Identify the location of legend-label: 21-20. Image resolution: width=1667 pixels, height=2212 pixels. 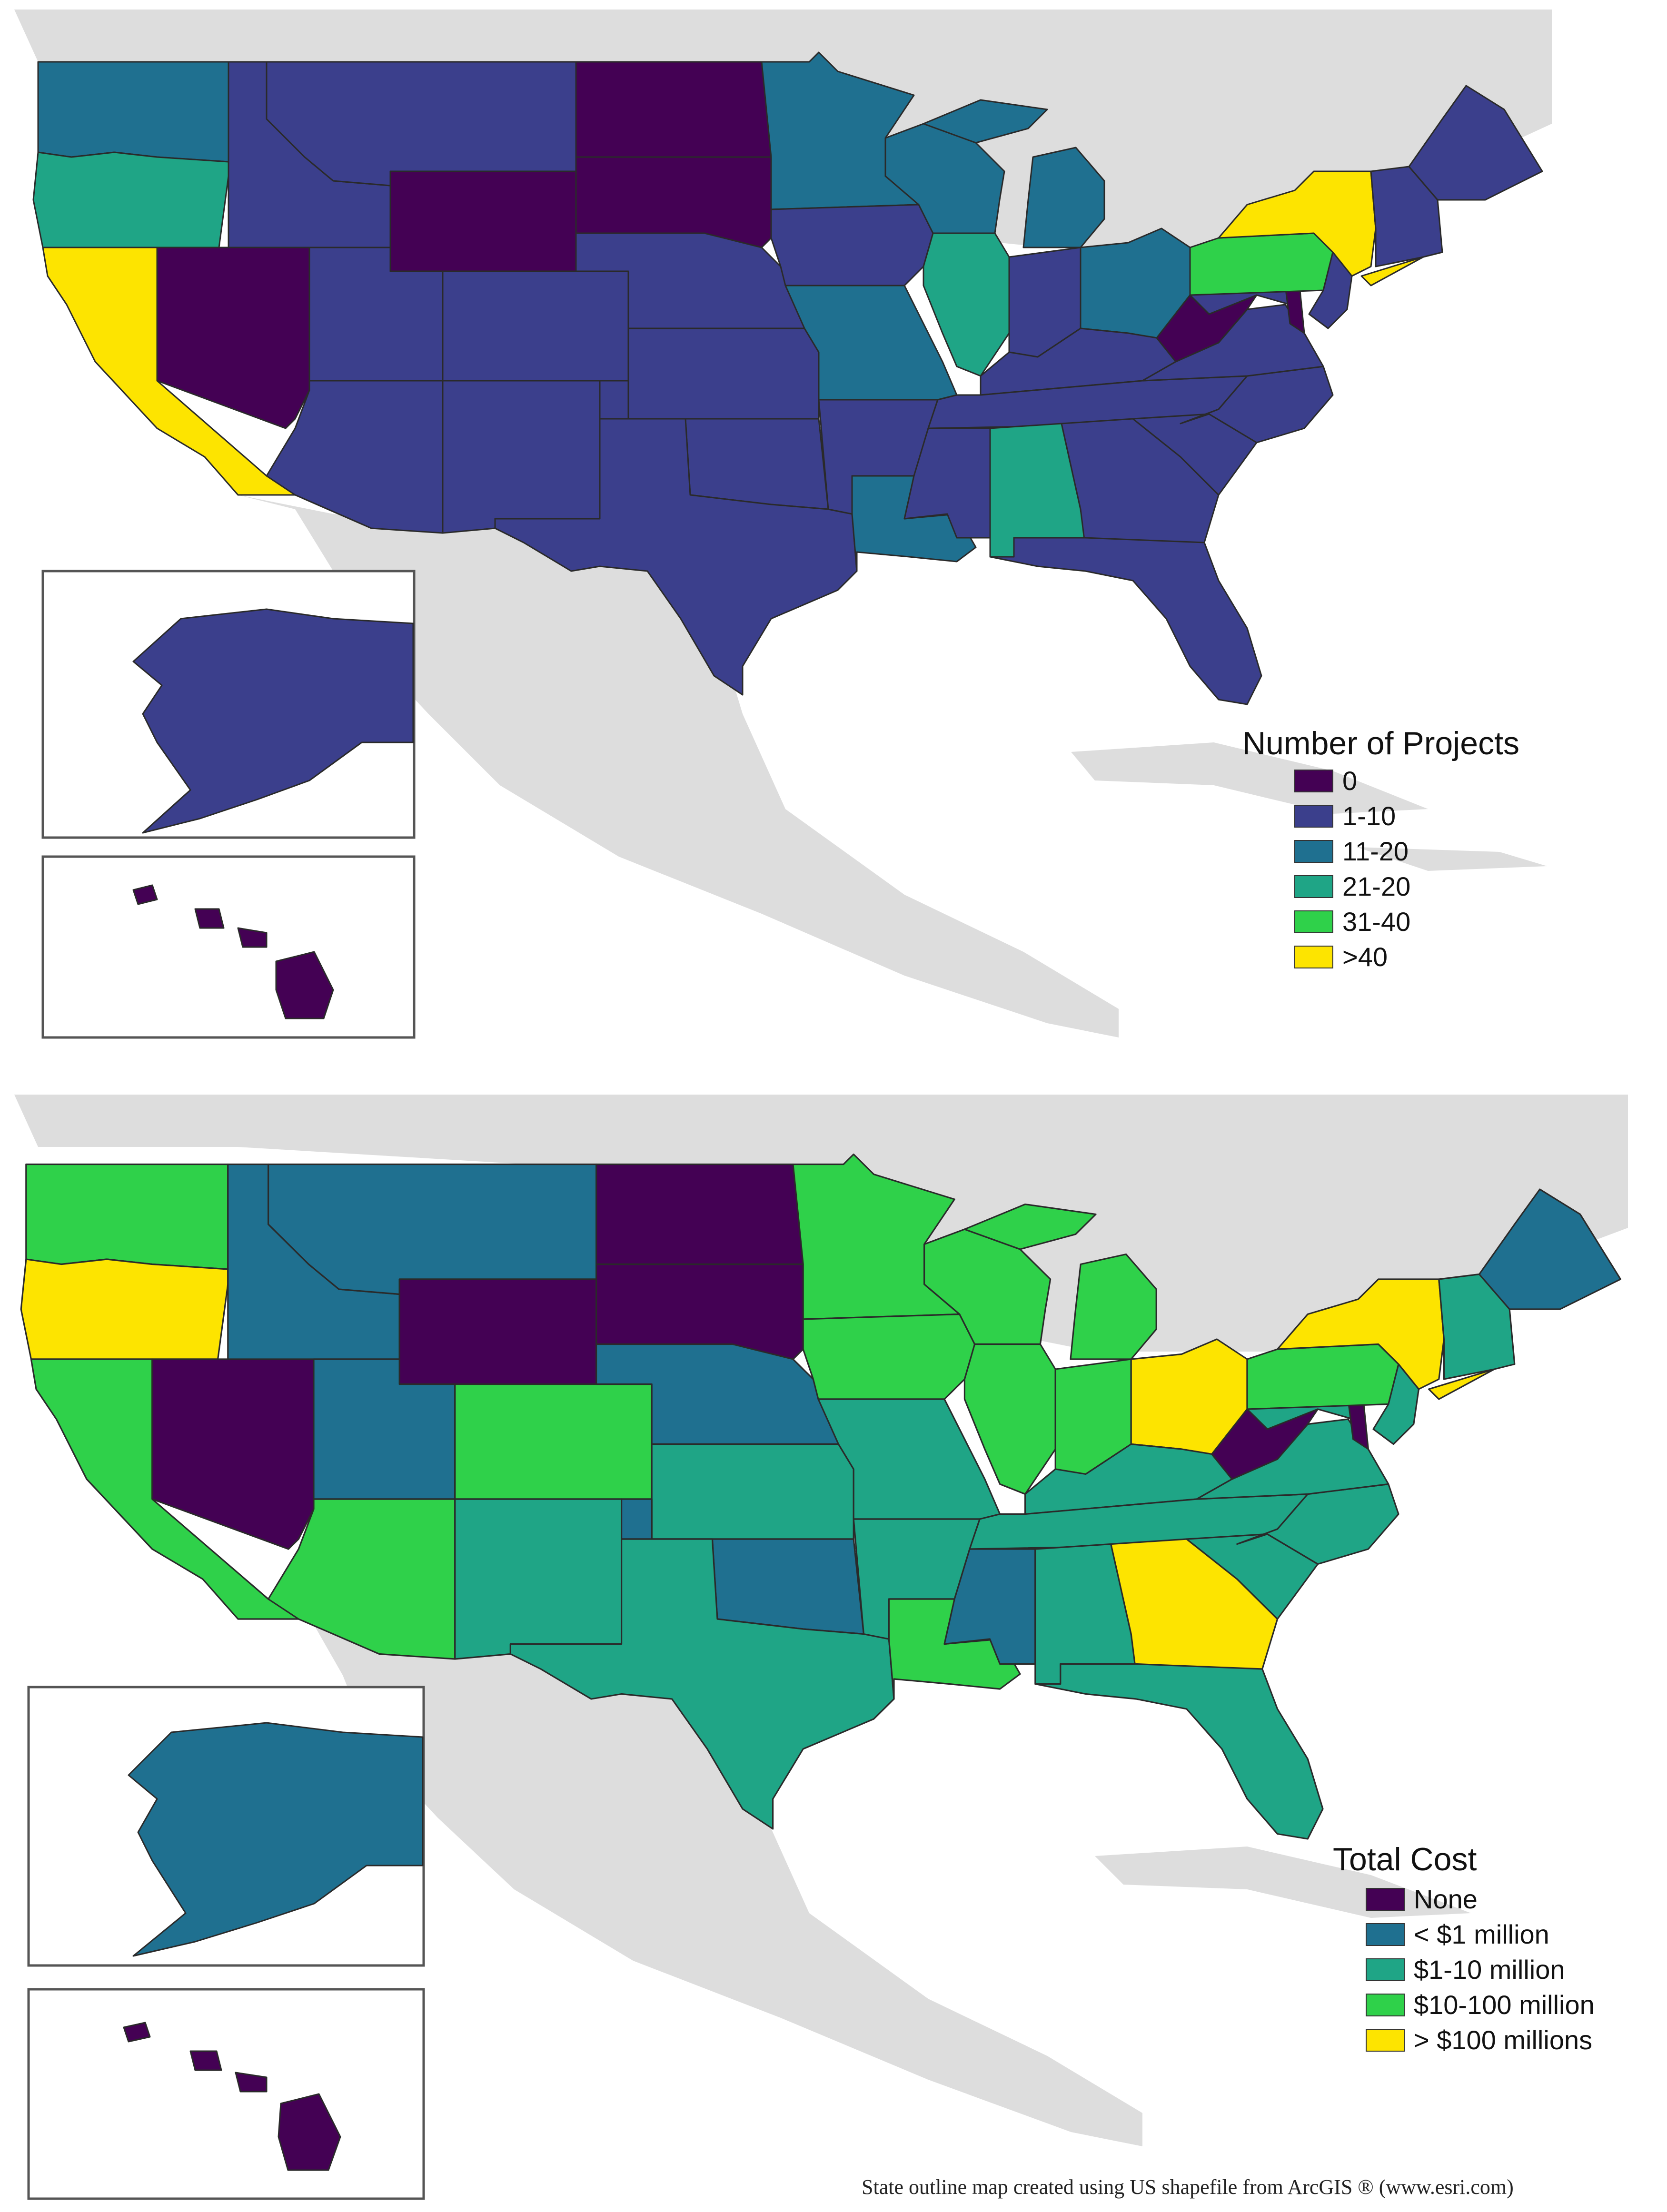
(1376, 886).